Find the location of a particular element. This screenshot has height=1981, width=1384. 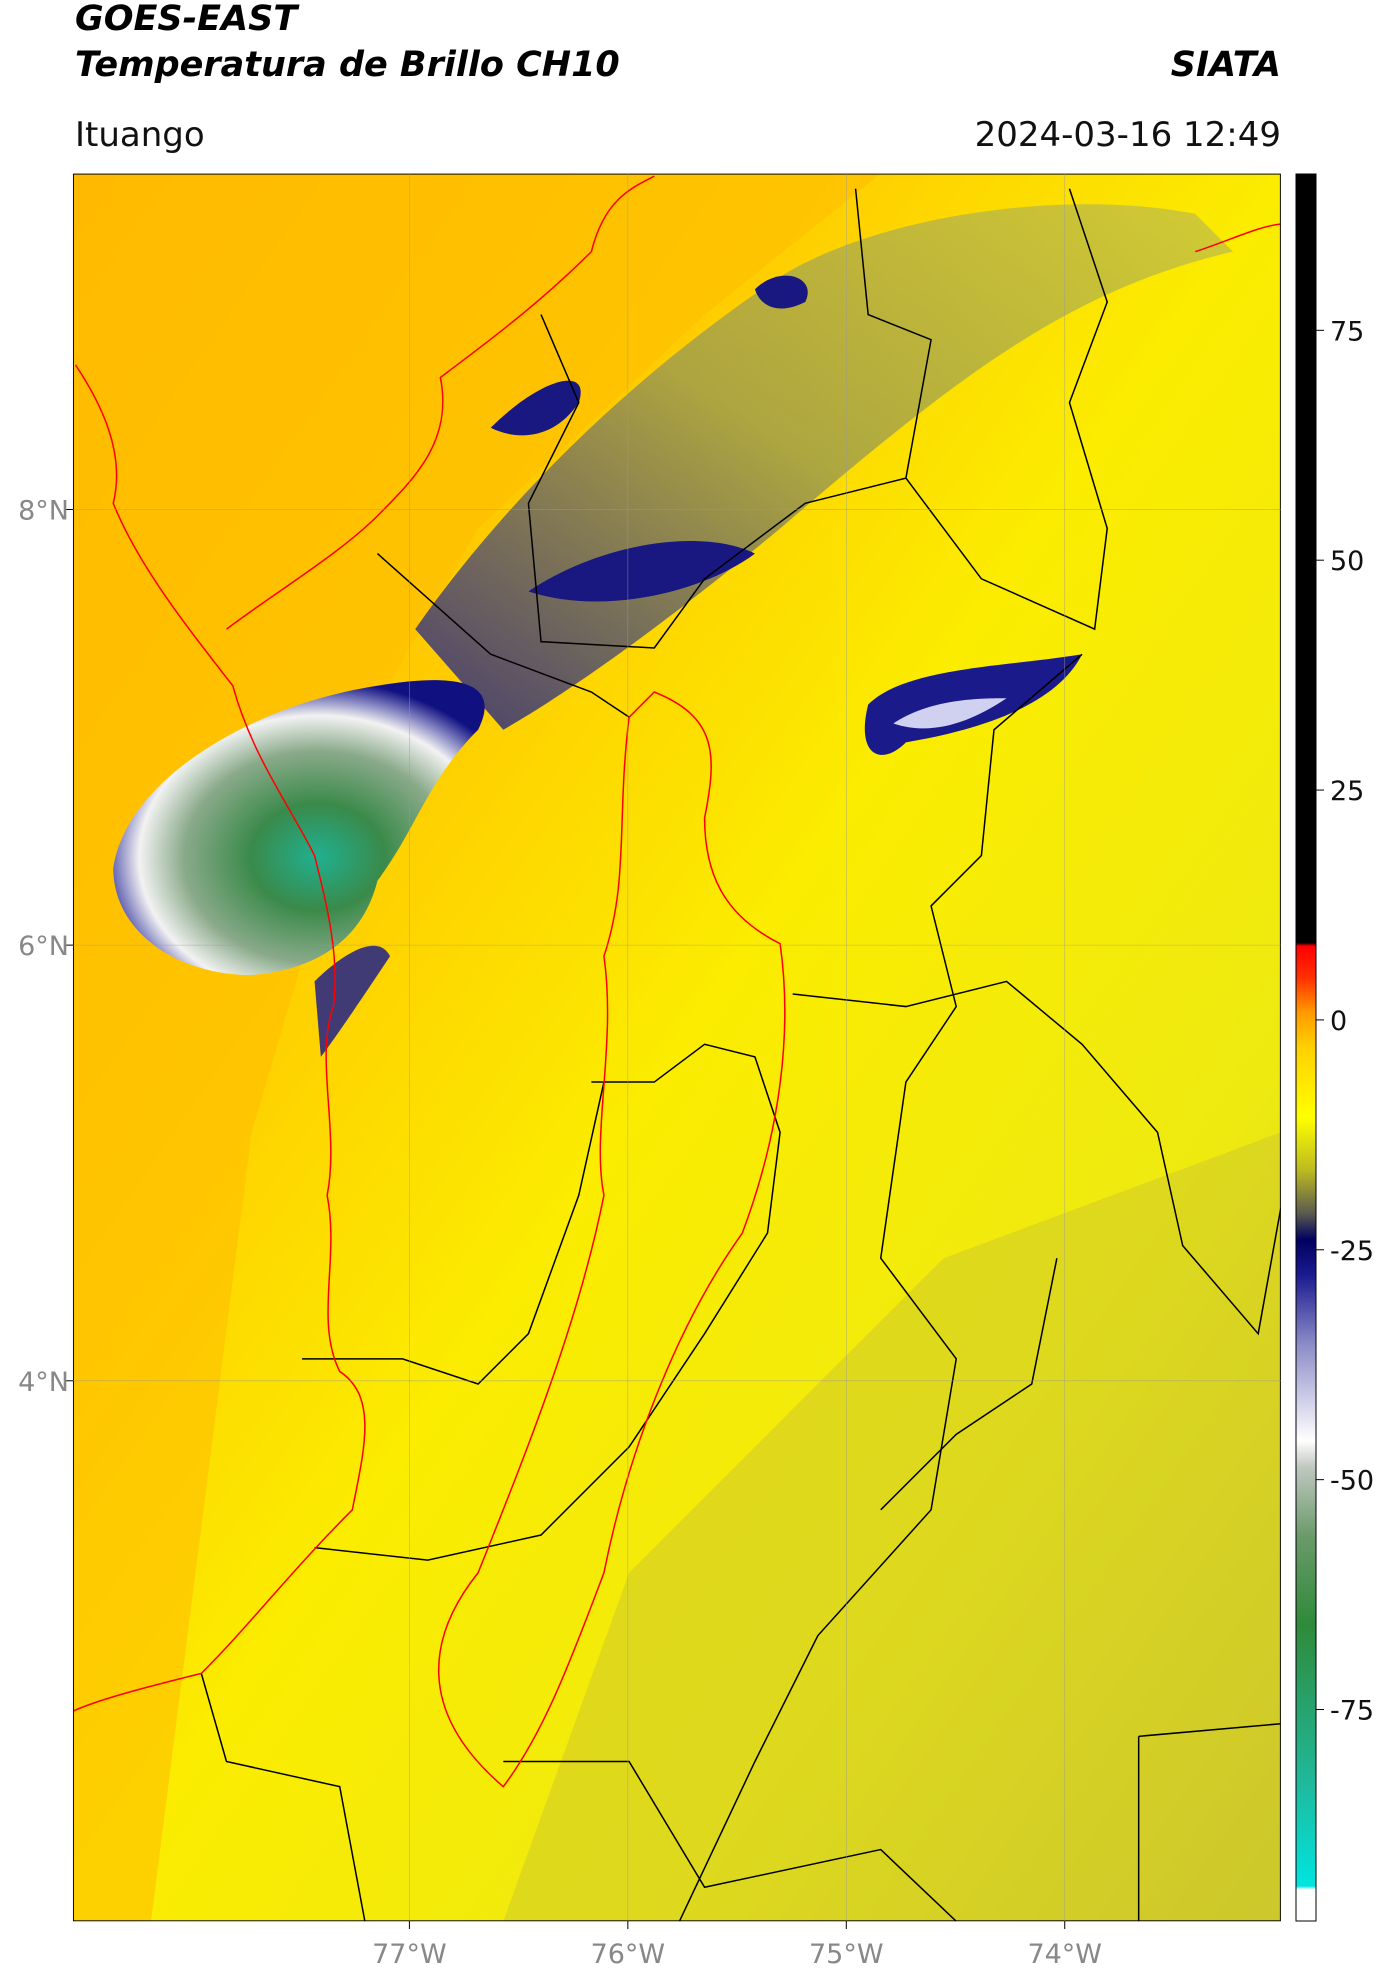

colorbar-tick-label: -25 is located at coordinates (1352, 1251).